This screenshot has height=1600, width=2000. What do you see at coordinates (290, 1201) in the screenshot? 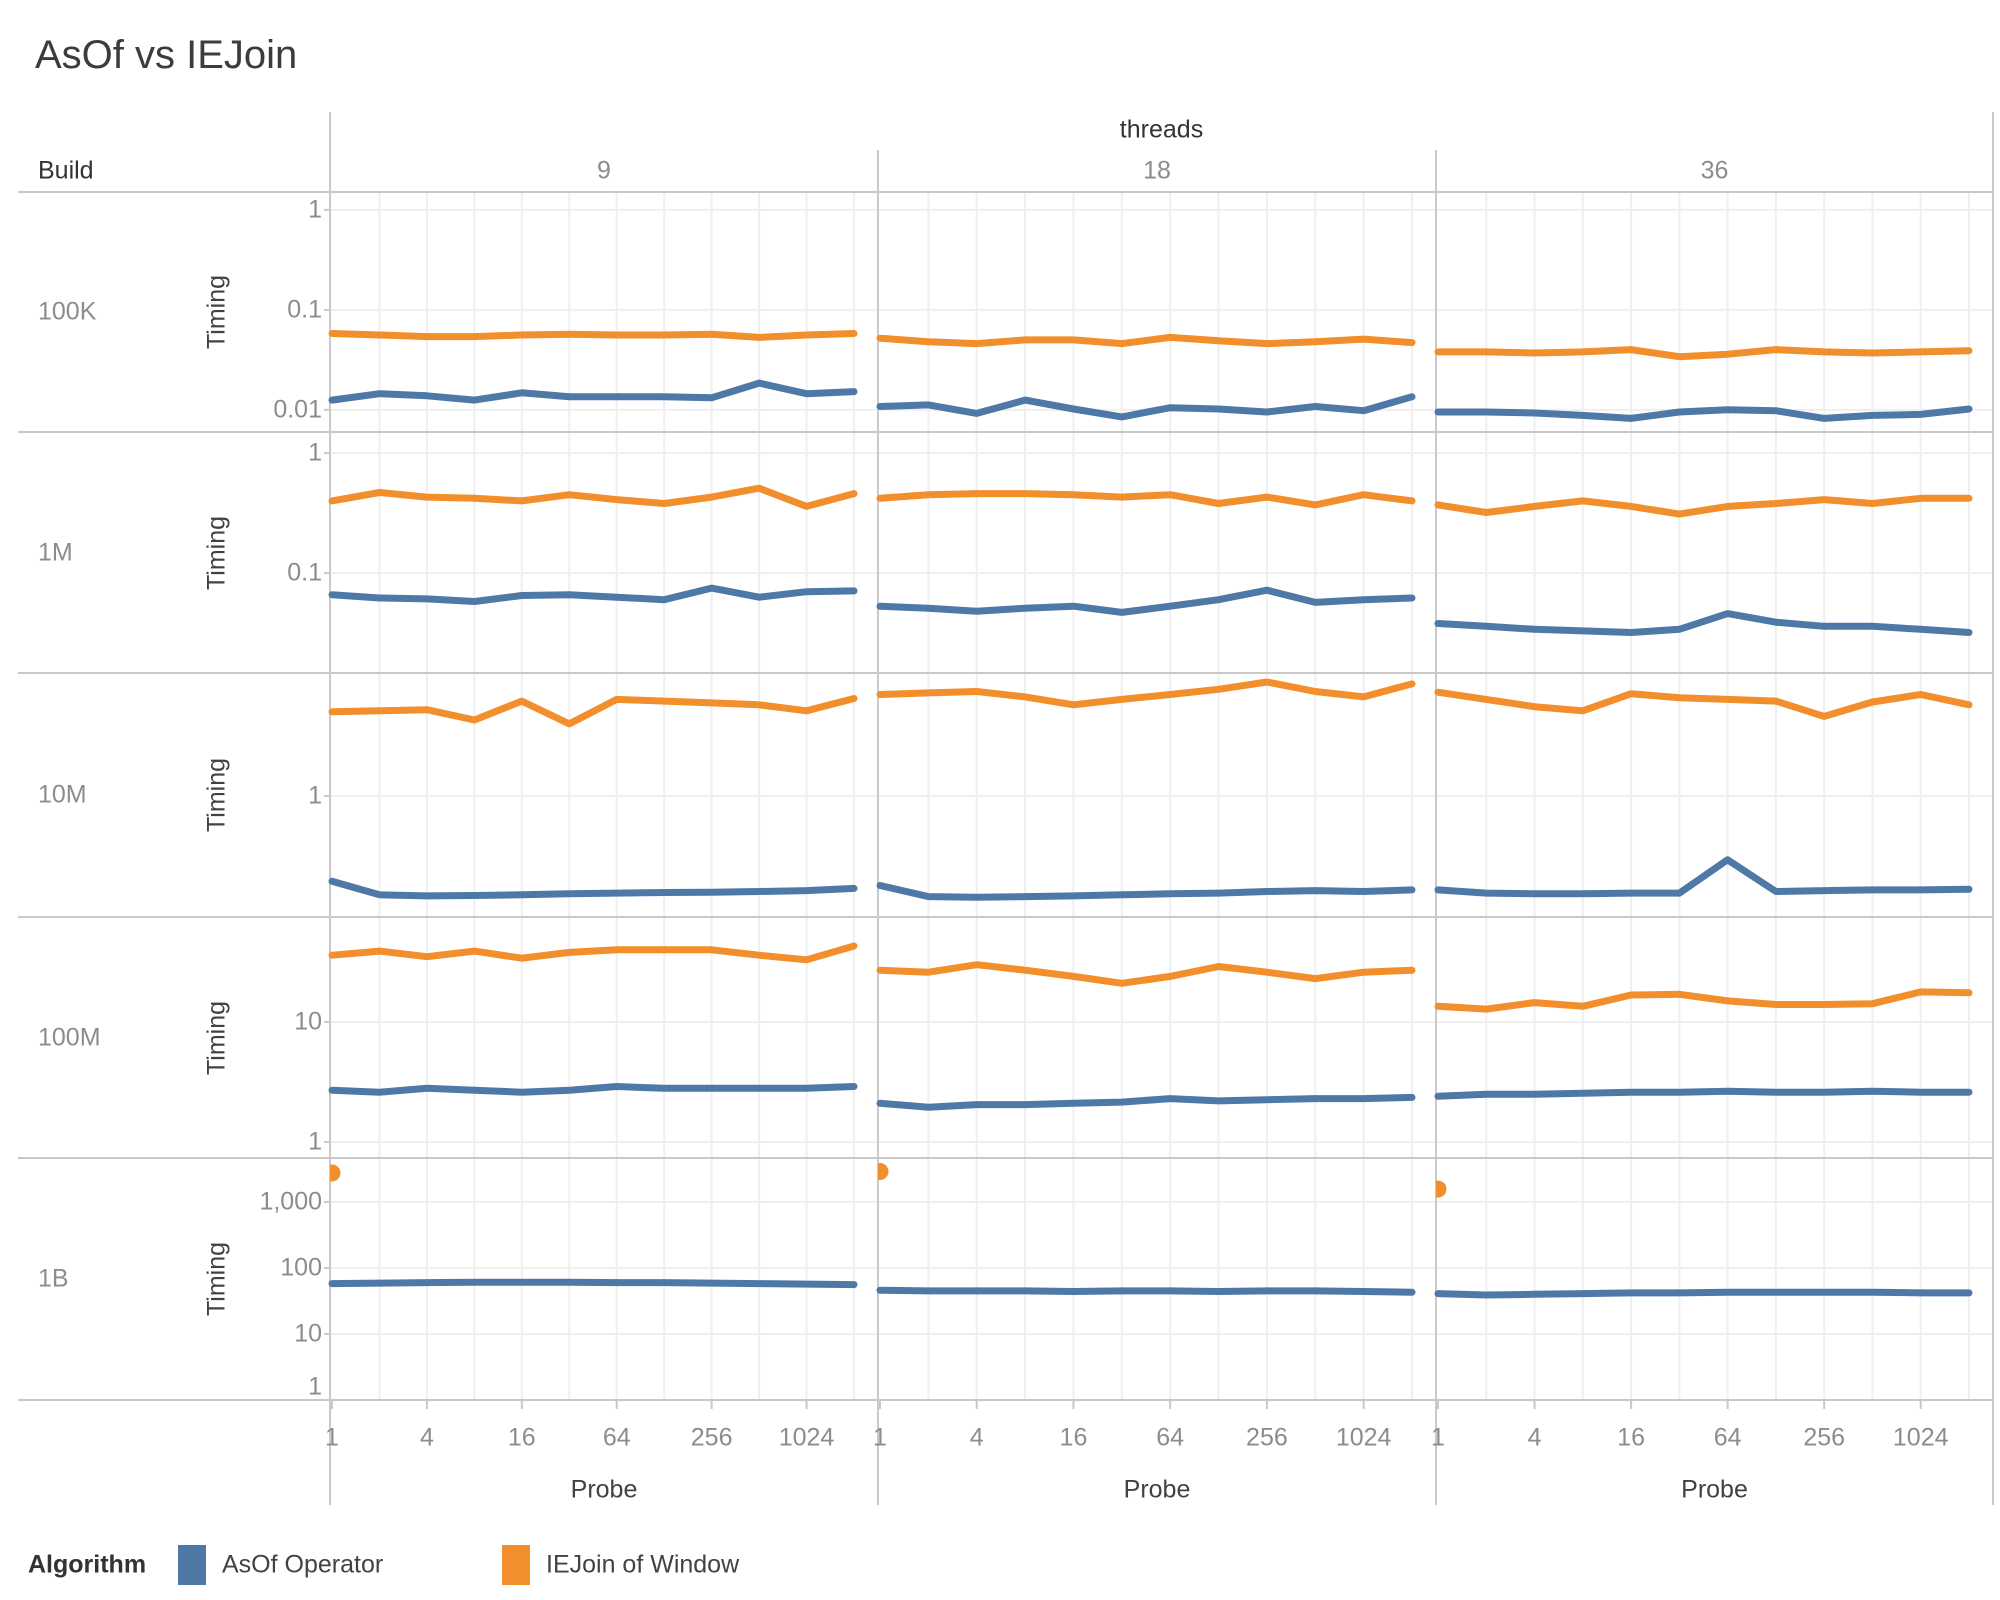
I see `y-tick-label: 1,000` at bounding box center [290, 1201].